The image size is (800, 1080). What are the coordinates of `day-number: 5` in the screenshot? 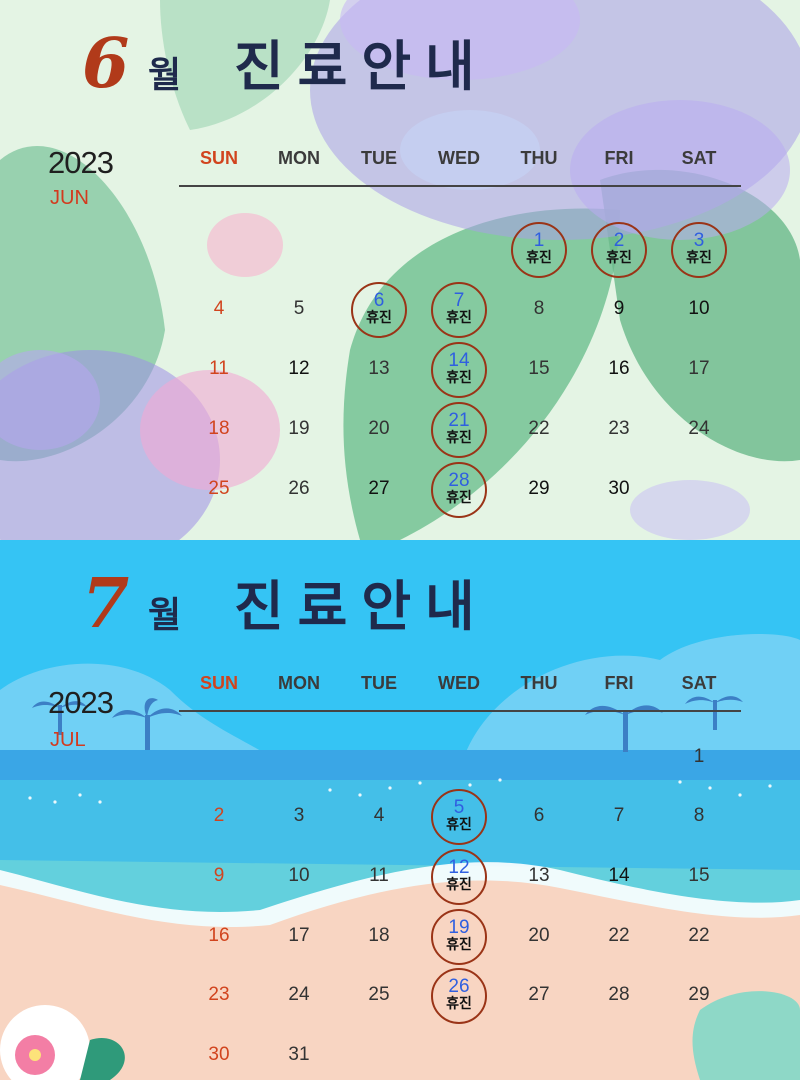 It's located at (299, 308).